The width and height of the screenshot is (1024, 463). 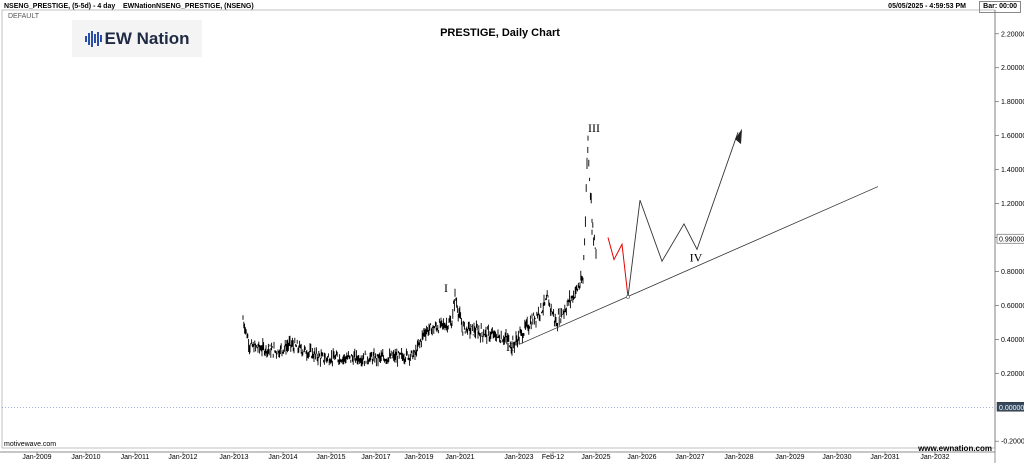 I want to click on x-tick-label: Jan-2019, so click(x=418, y=457).